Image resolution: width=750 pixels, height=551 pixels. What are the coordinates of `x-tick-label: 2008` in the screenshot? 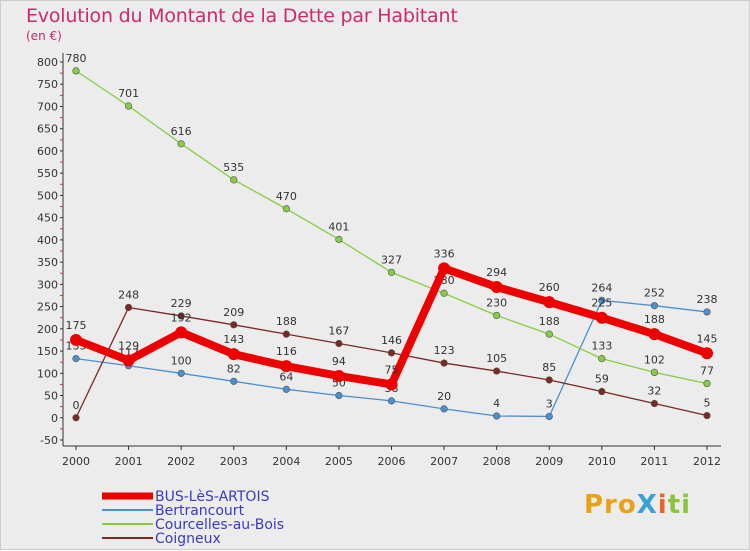 It's located at (497, 461).